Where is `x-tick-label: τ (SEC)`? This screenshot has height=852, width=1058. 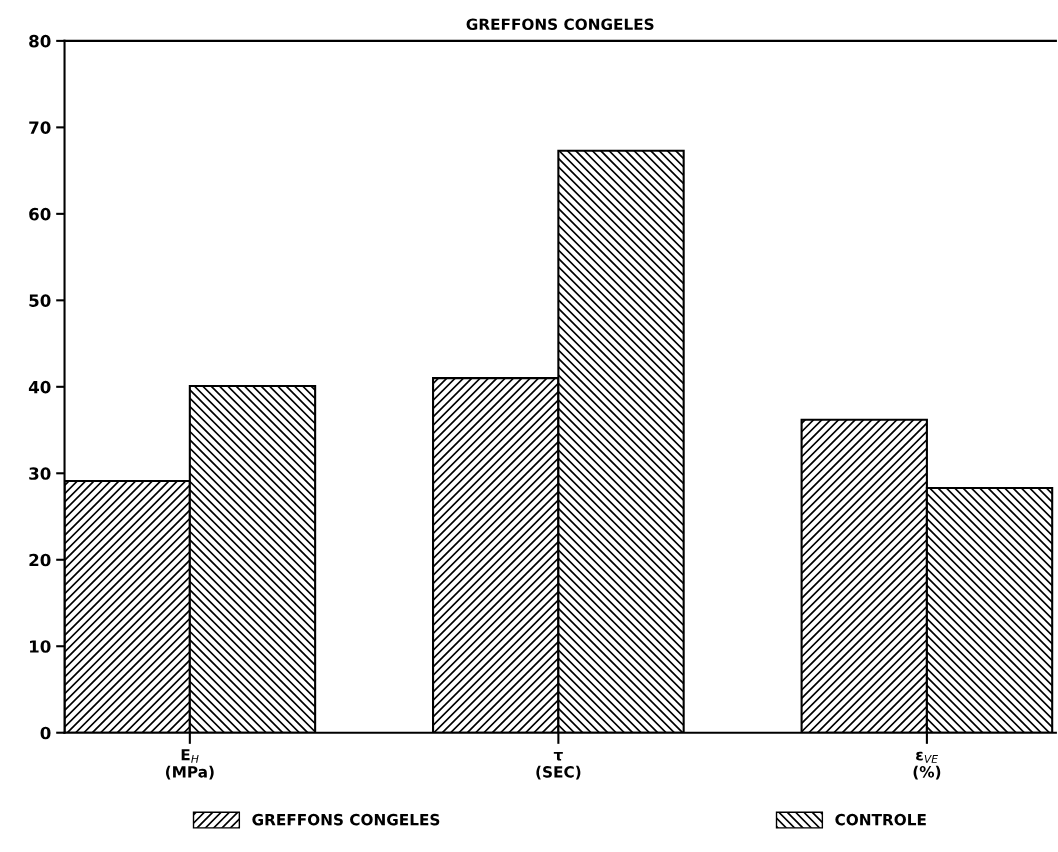
x-tick-label: τ (SEC) is located at coordinates (558, 765).